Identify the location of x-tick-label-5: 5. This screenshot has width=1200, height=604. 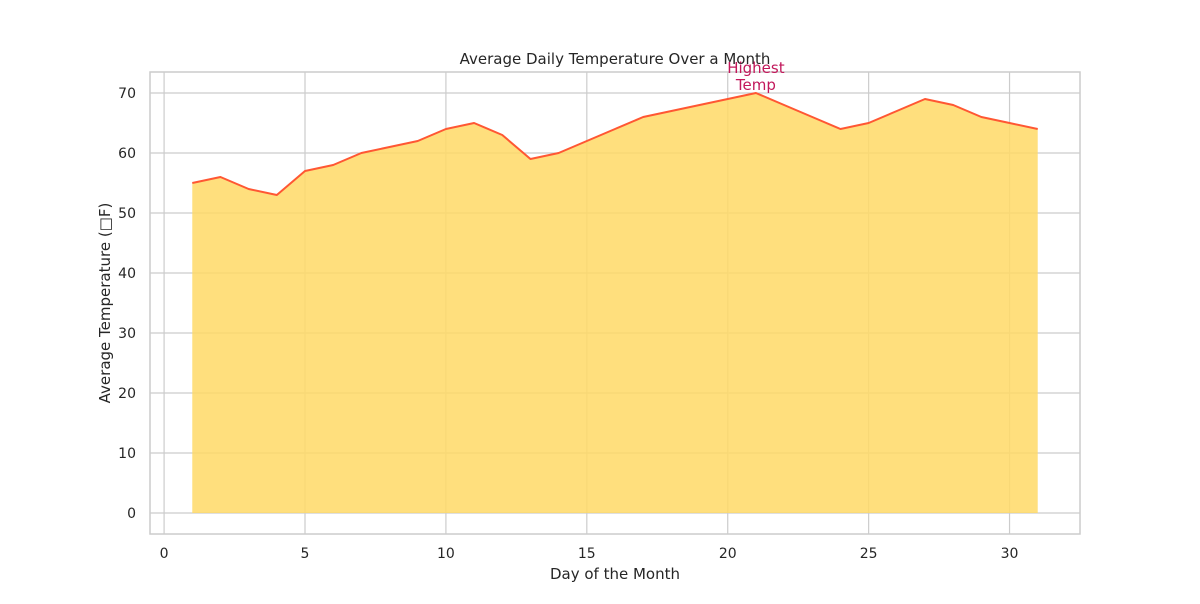
(305, 554).